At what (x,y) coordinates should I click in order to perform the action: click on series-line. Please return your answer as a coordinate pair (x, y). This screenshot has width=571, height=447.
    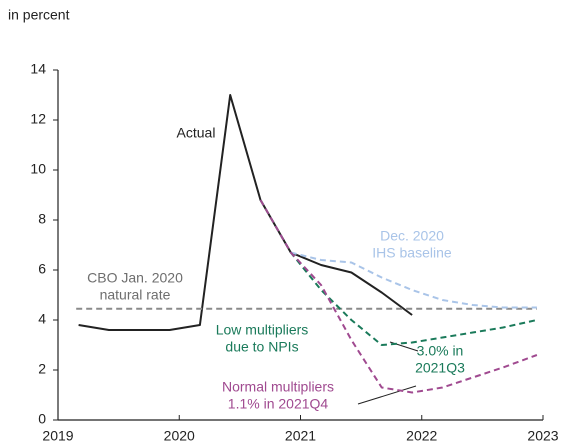
    Looking at the image, I should click on (413, 280).